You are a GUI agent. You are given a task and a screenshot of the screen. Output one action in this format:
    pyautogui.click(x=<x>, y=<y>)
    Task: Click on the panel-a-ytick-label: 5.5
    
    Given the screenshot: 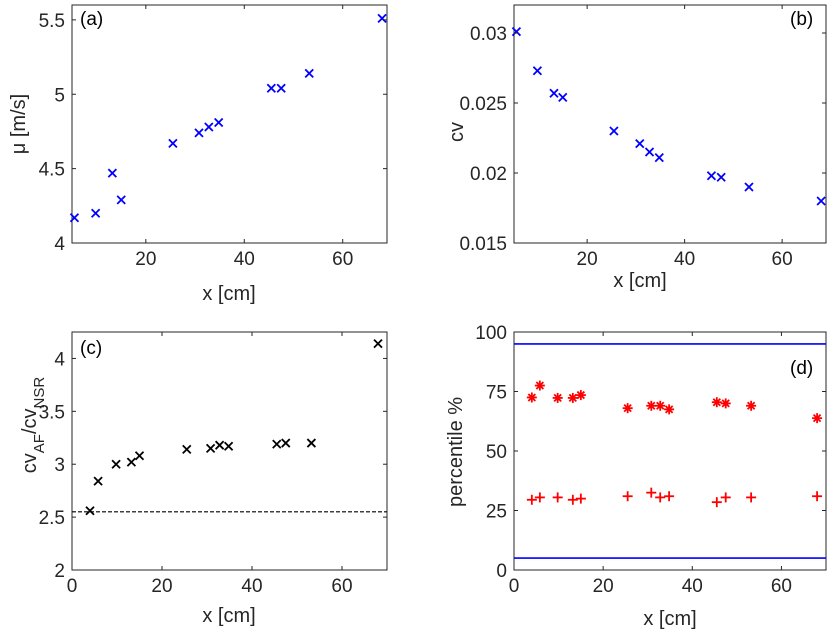 What is the action you would take?
    pyautogui.click(x=52, y=21)
    